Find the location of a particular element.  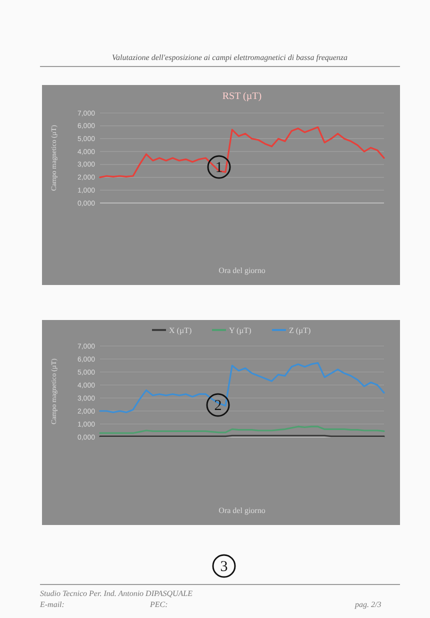

text: 3 is located at coordinates (224, 567).